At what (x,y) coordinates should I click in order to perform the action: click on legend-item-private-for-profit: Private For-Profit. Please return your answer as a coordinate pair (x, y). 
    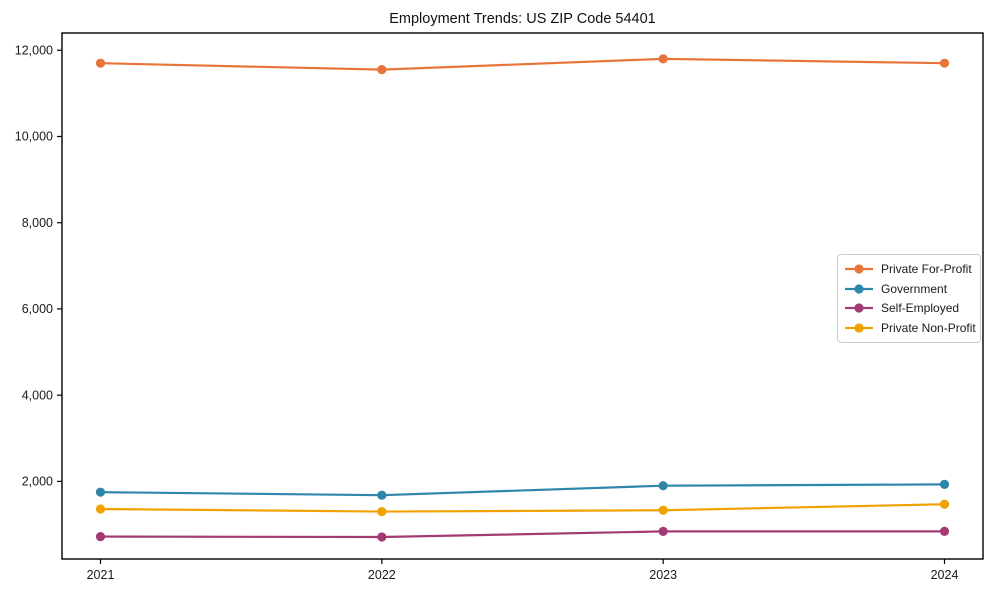
    Looking at the image, I should click on (909, 269).